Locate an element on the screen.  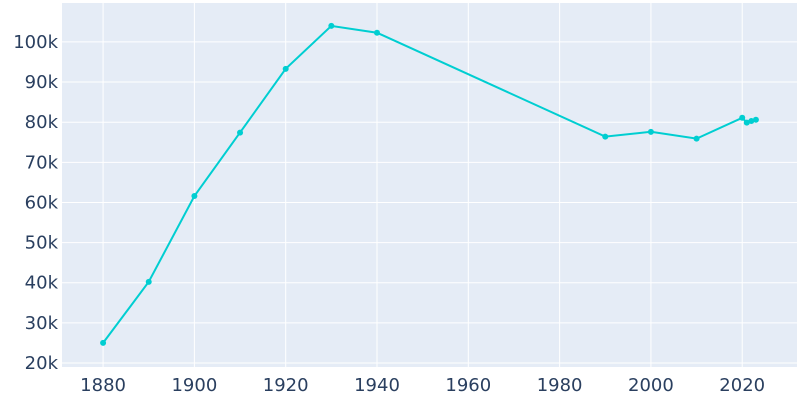
y-tick-label: 100k is located at coordinates (35, 42).